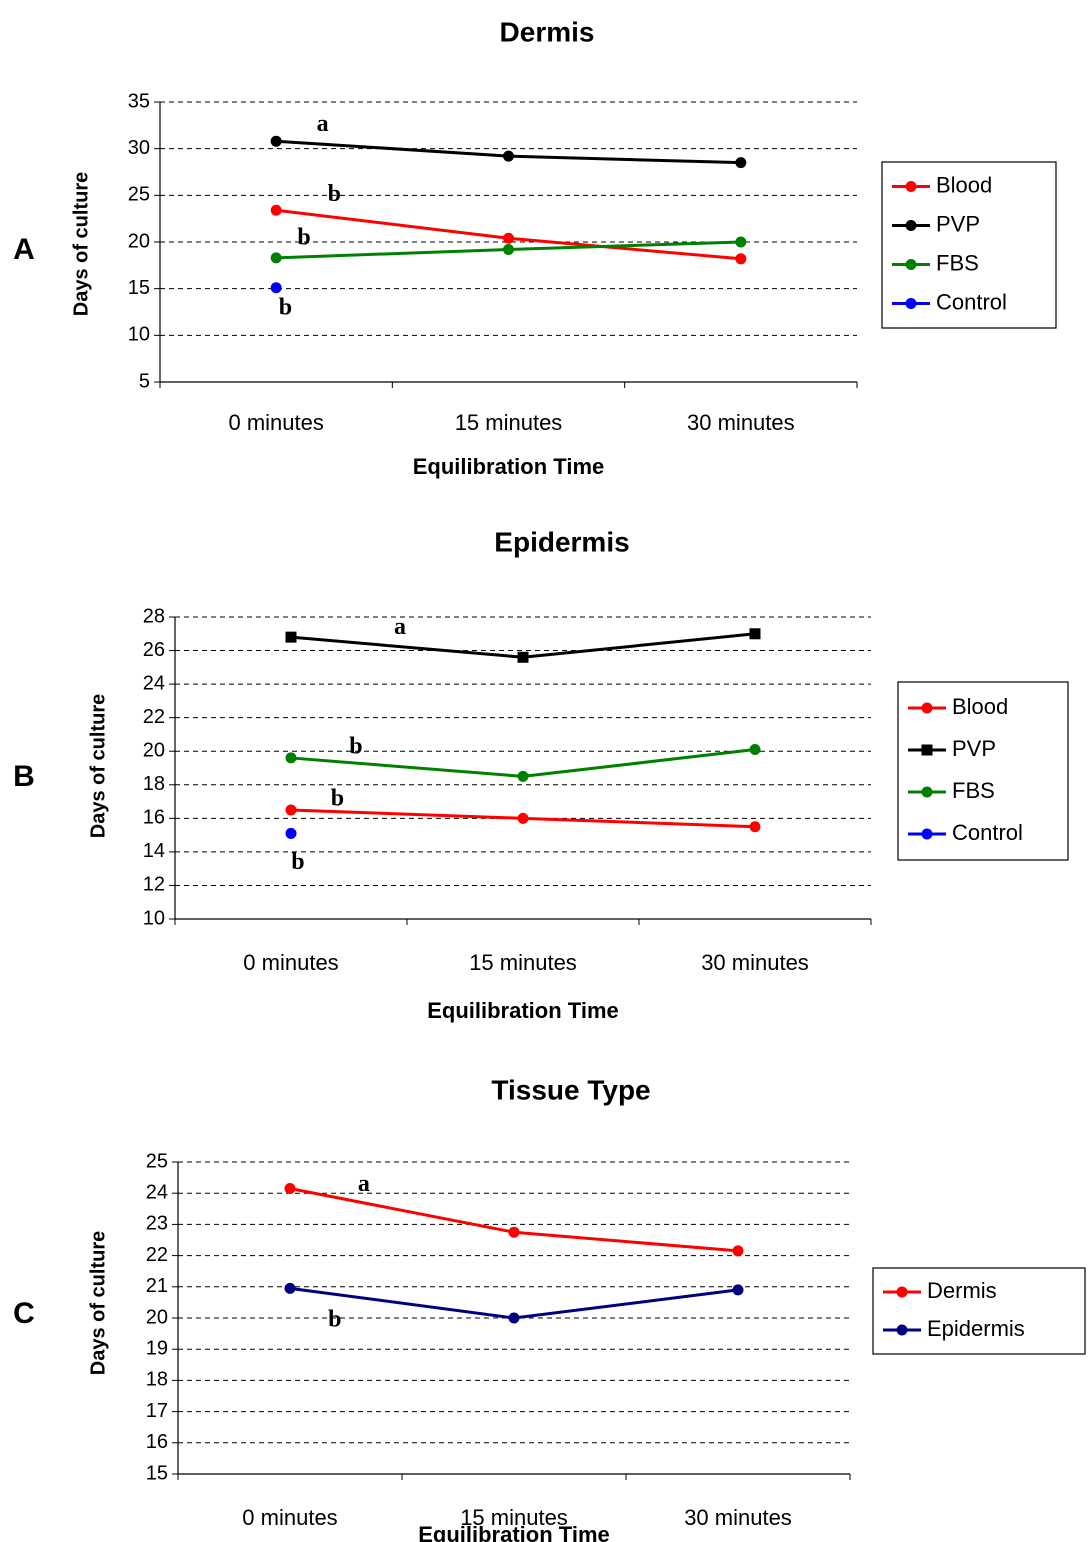  Describe the element at coordinates (547, 31) in the screenshot. I see `chart-title: Dermis` at that location.